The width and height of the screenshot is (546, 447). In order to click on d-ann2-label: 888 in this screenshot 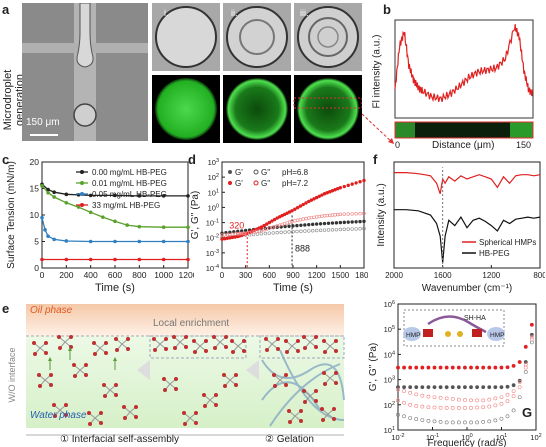, I will do `click(302, 249)`.